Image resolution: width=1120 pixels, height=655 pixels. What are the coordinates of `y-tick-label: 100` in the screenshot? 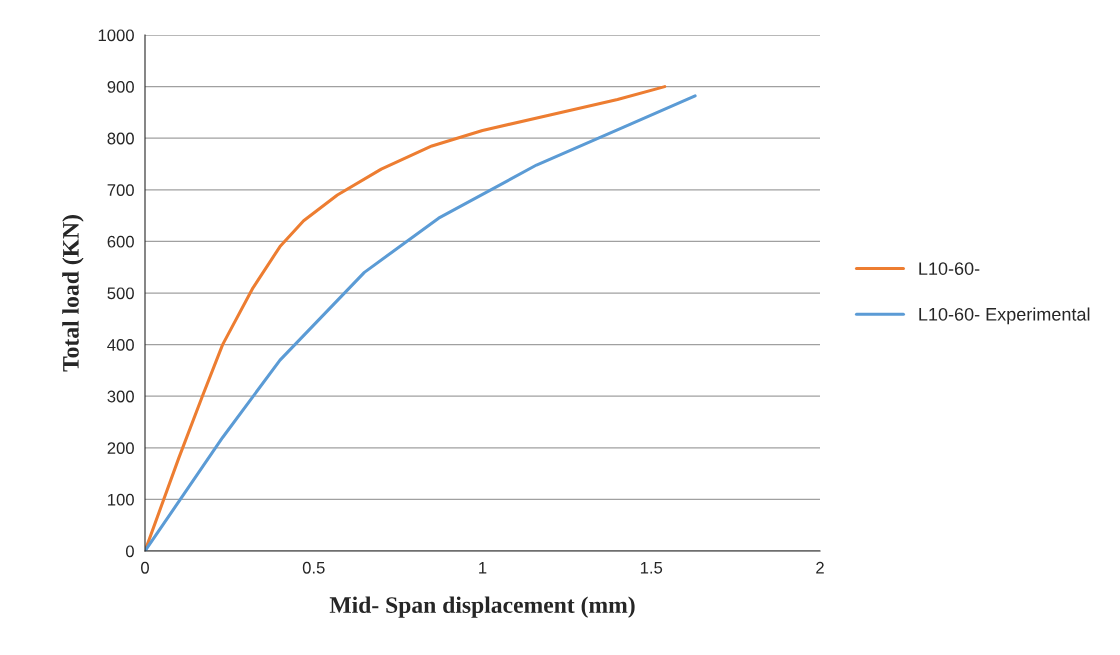 It's located at (121, 499).